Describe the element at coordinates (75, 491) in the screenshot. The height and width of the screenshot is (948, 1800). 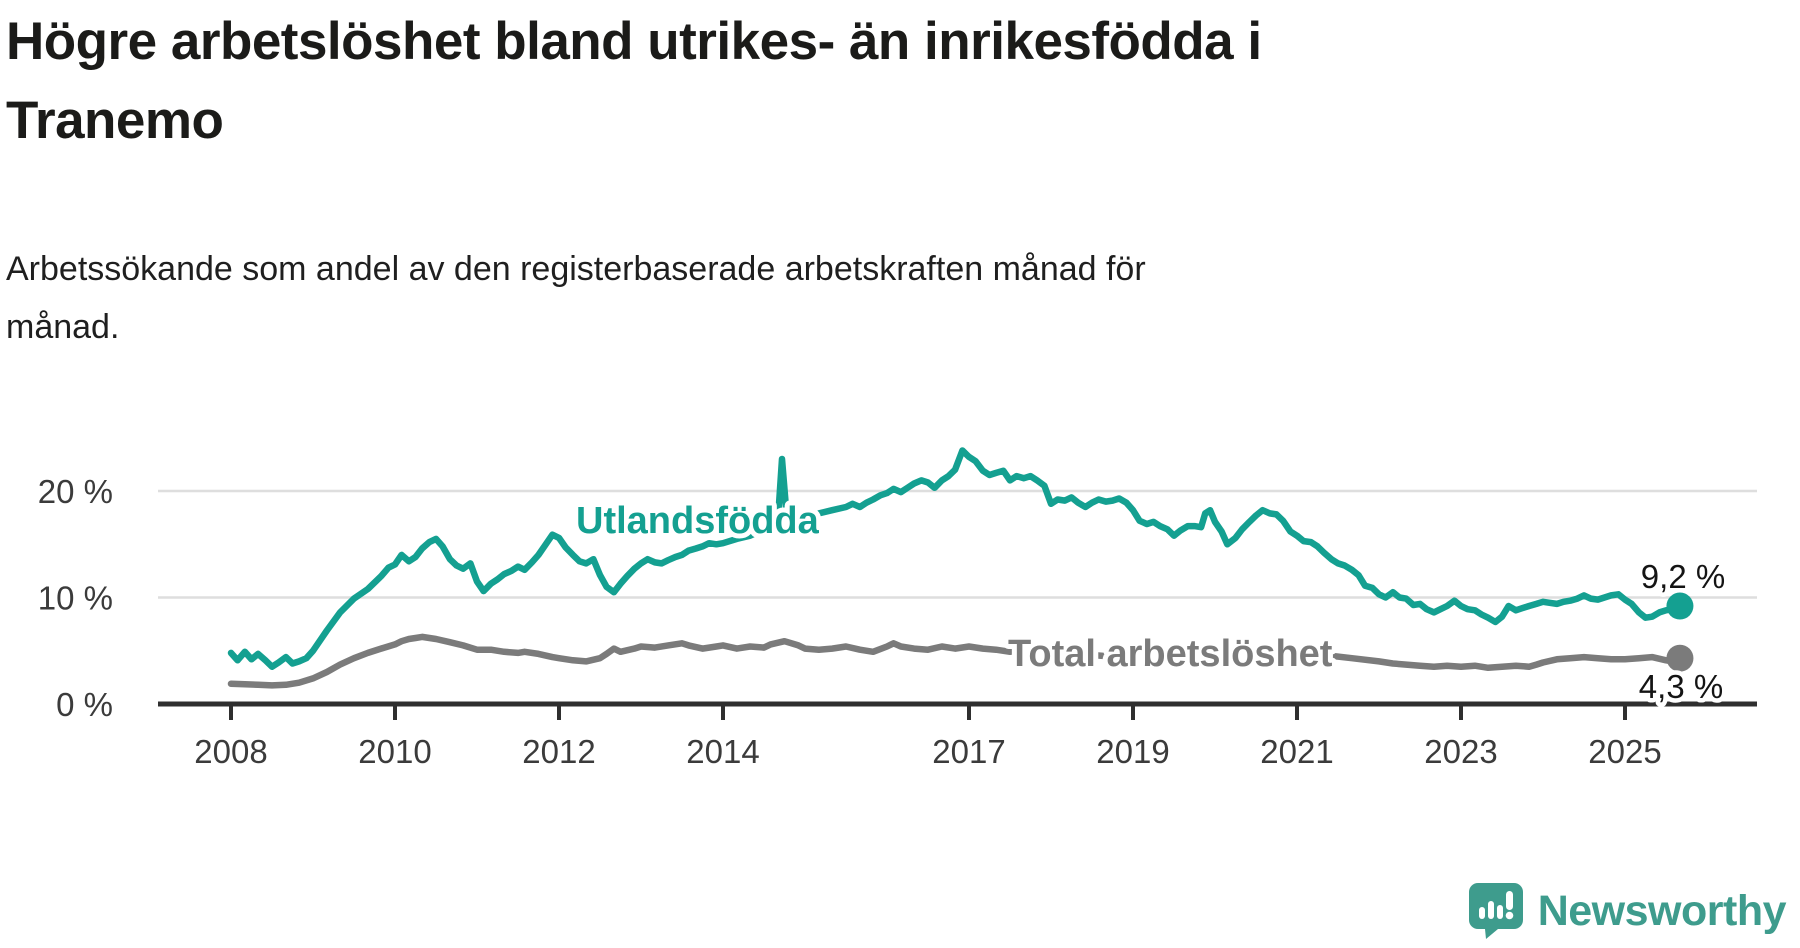
I see `y-label-20: 20 %` at that location.